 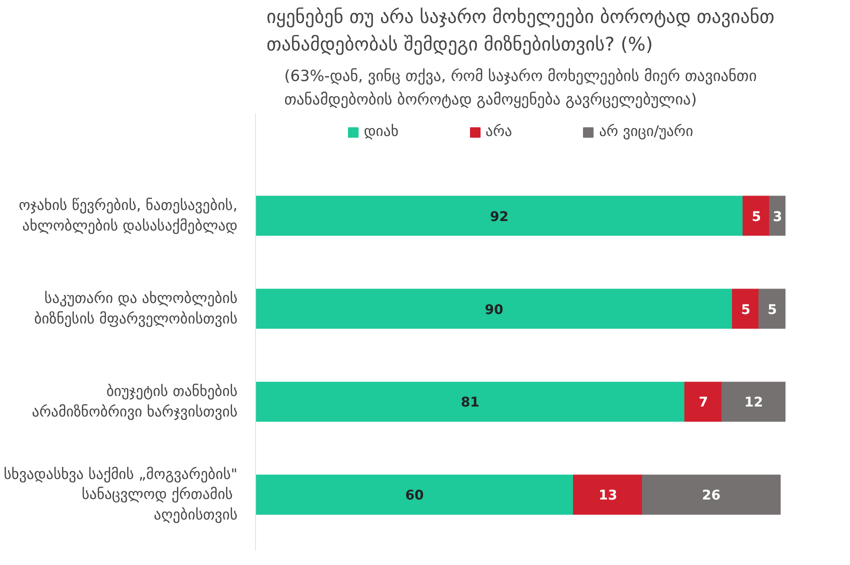 I want to click on data-label: 92, so click(x=499, y=217).